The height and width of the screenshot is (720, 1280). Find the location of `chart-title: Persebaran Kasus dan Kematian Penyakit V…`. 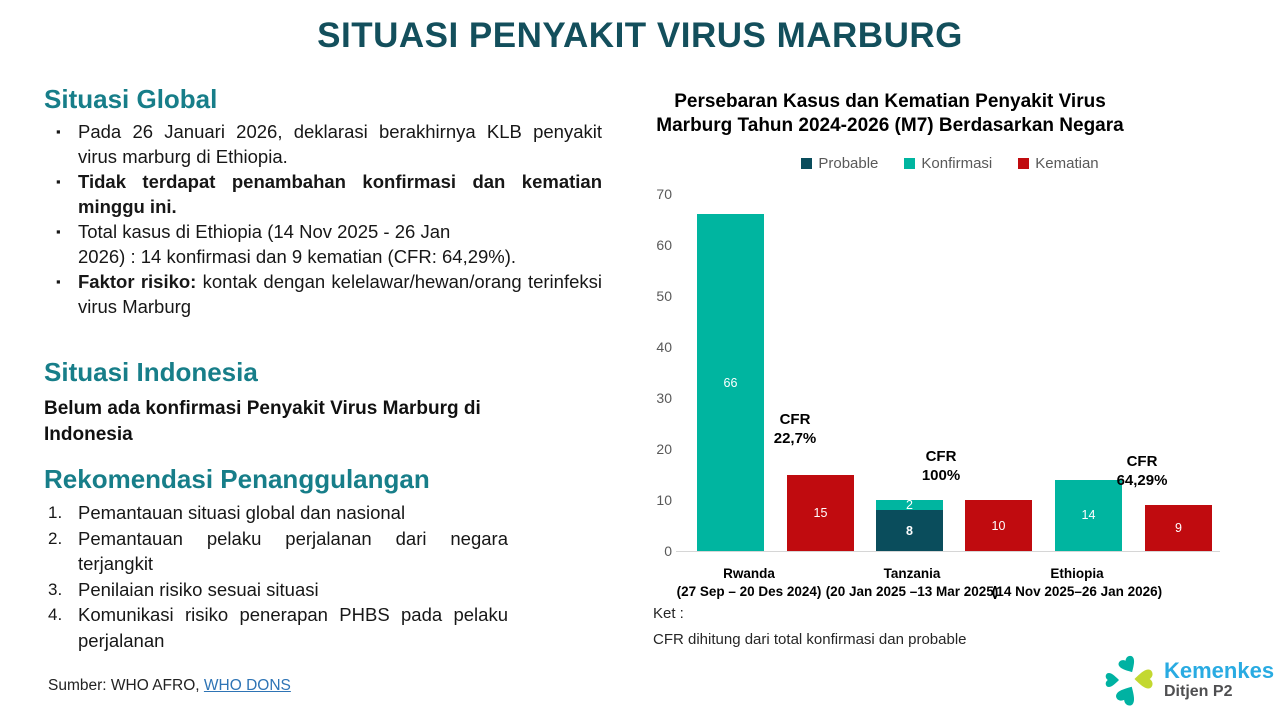

chart-title: Persebaran Kasus dan Kematian Penyakit V… is located at coordinates (890, 114).